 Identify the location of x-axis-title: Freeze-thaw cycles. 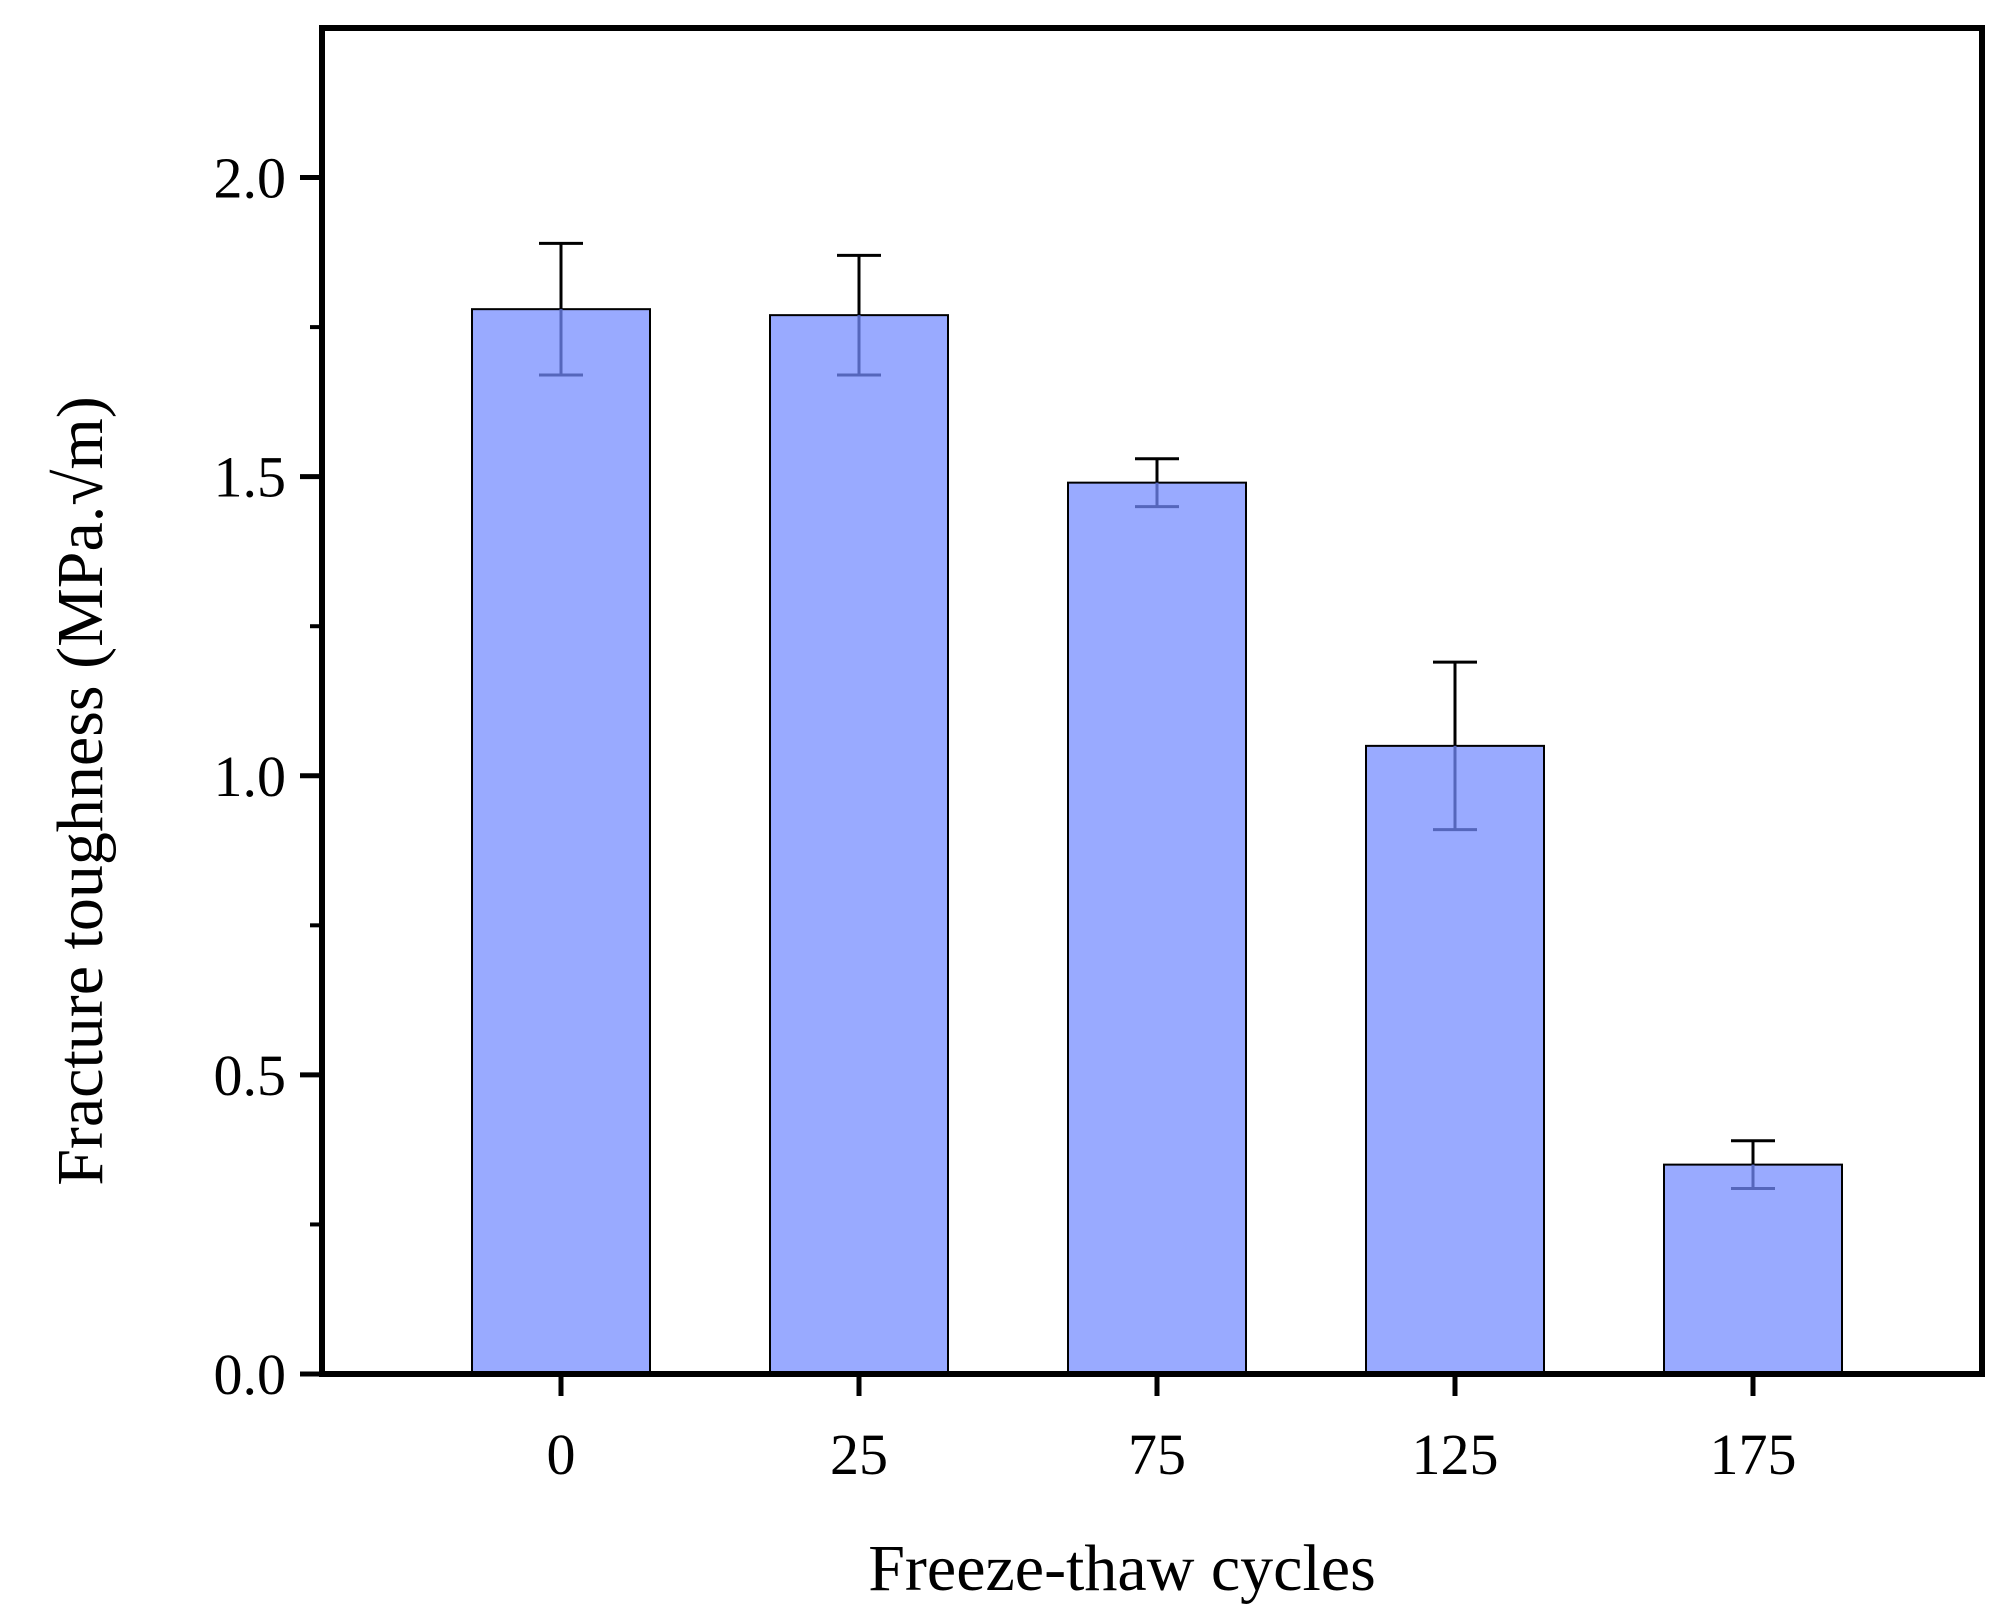
(1122, 1568).